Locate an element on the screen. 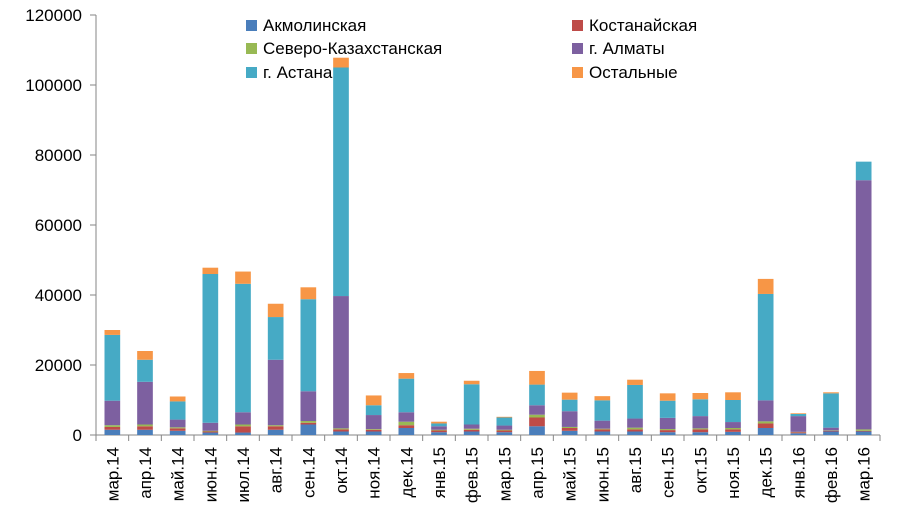 This screenshot has width=902, height=532. bar-segment-2-авг.14 is located at coordinates (276, 428).